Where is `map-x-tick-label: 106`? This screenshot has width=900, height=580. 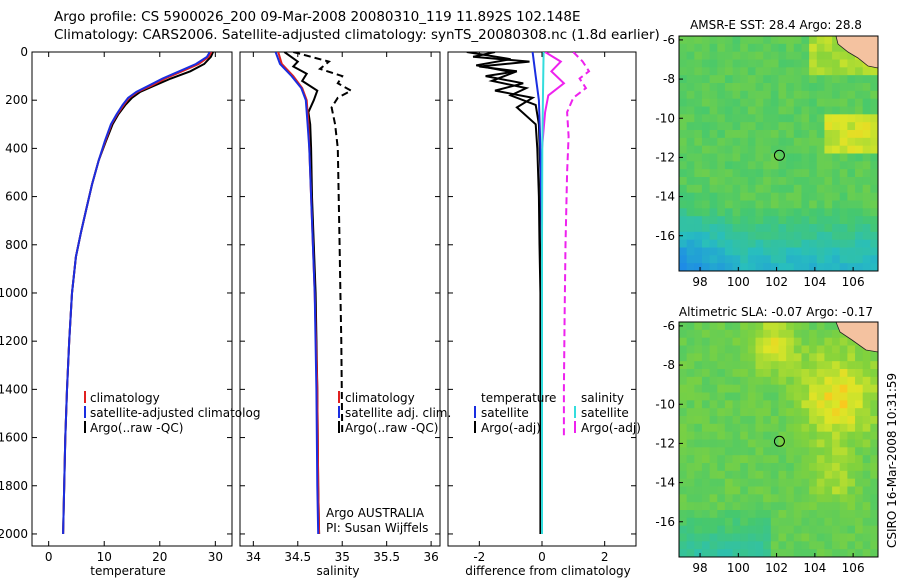
map-x-tick-label: 106 is located at coordinates (853, 282).